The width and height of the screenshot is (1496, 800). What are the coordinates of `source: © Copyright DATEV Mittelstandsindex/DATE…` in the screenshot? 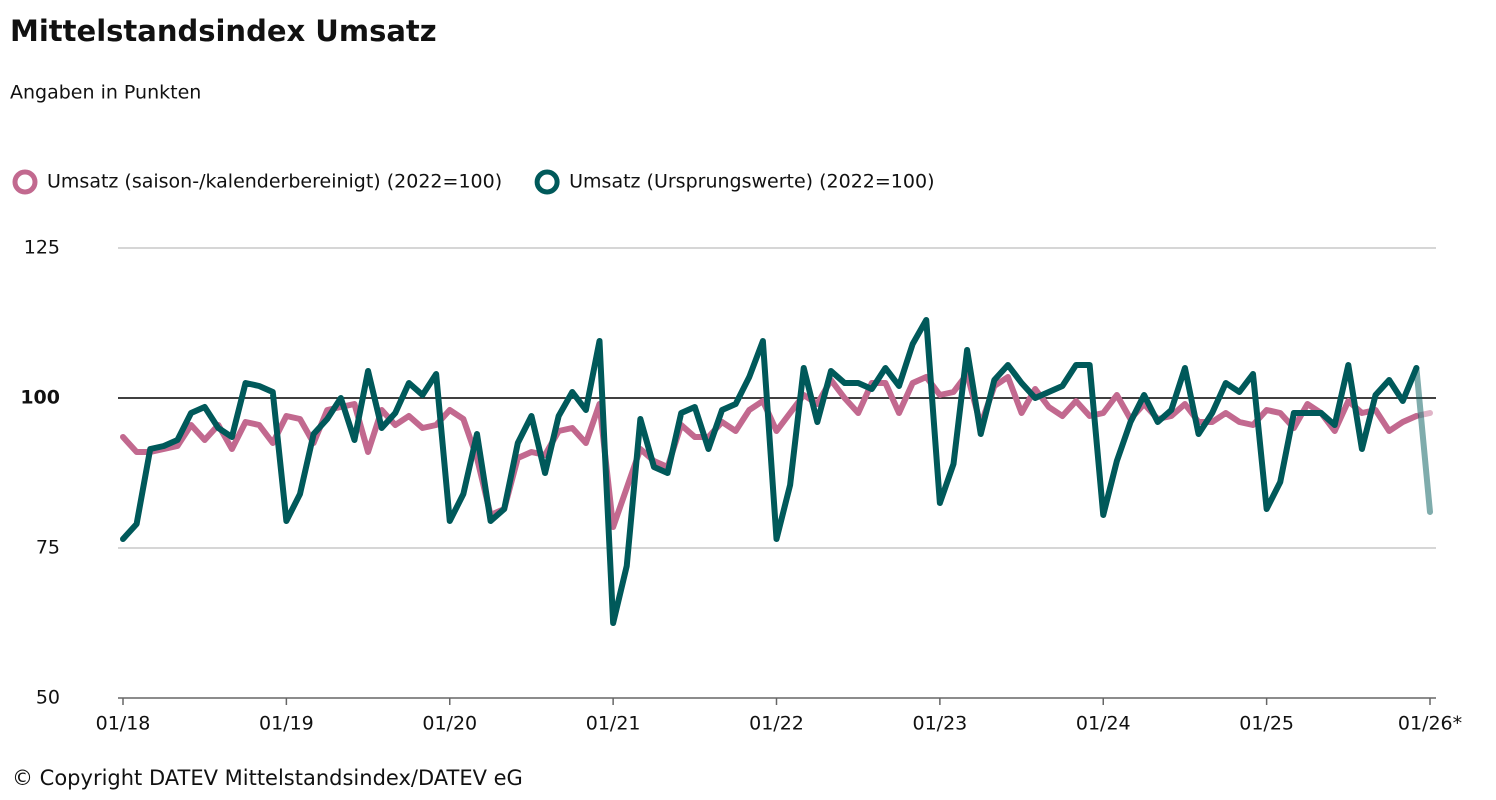 It's located at (267, 778).